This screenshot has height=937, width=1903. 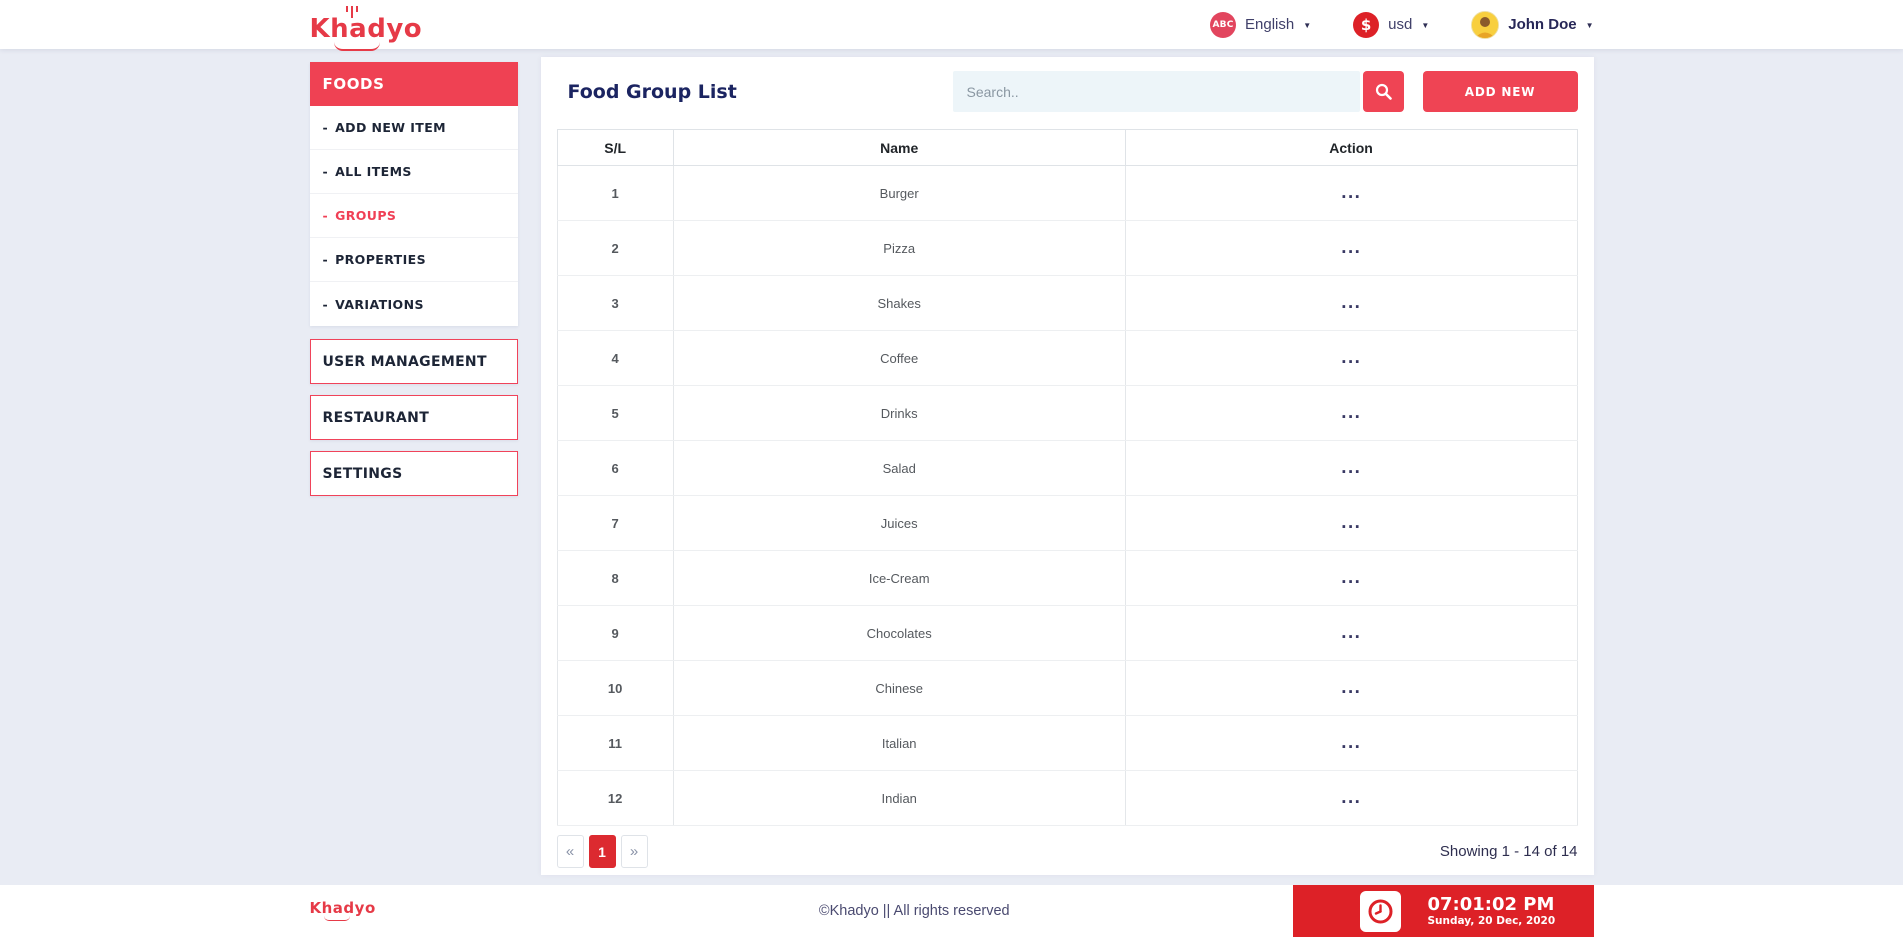 What do you see at coordinates (342, 908) in the screenshot?
I see `footer-logo-text: Khadyo` at bounding box center [342, 908].